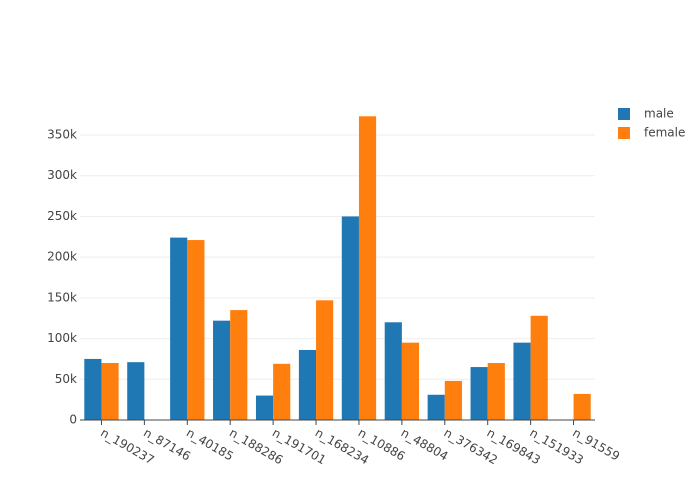 The width and height of the screenshot is (700, 500). I want to click on y-tick-label: 50k, so click(66, 379).